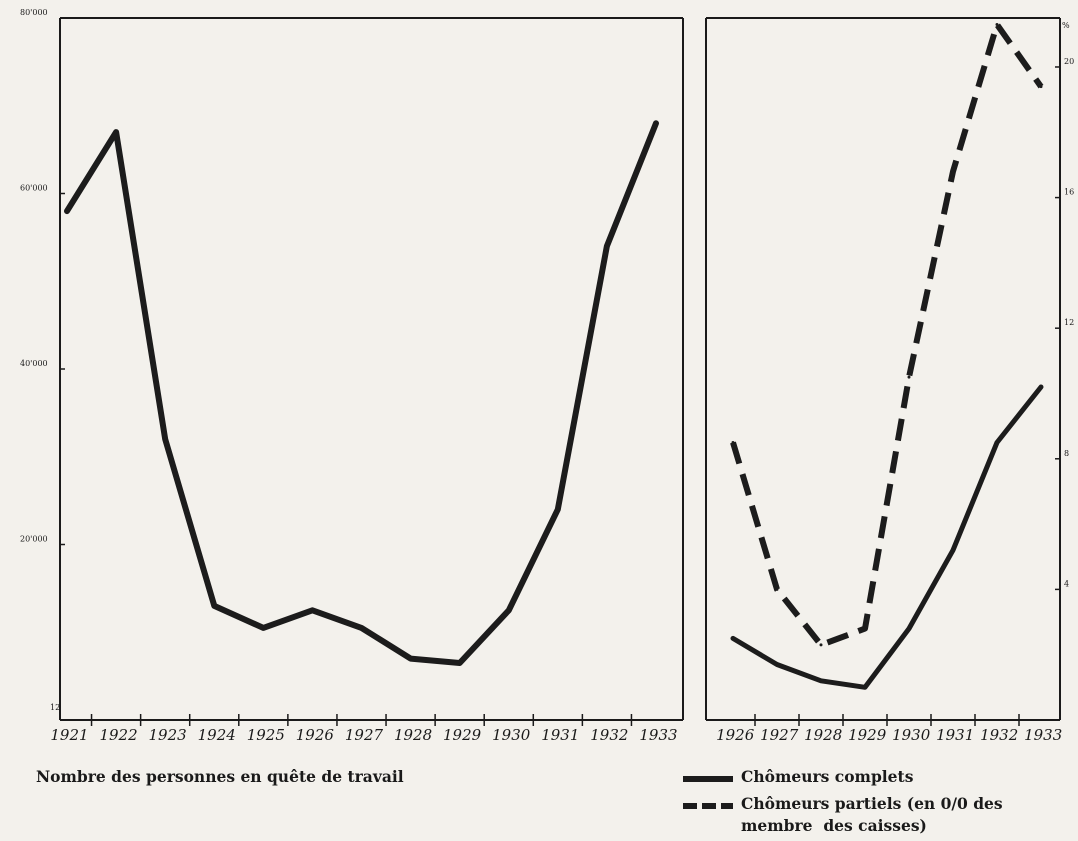 This screenshot has height=841, width=1078. Describe the element at coordinates (1069, 61) in the screenshot. I see `y-tick-label: 20` at that location.